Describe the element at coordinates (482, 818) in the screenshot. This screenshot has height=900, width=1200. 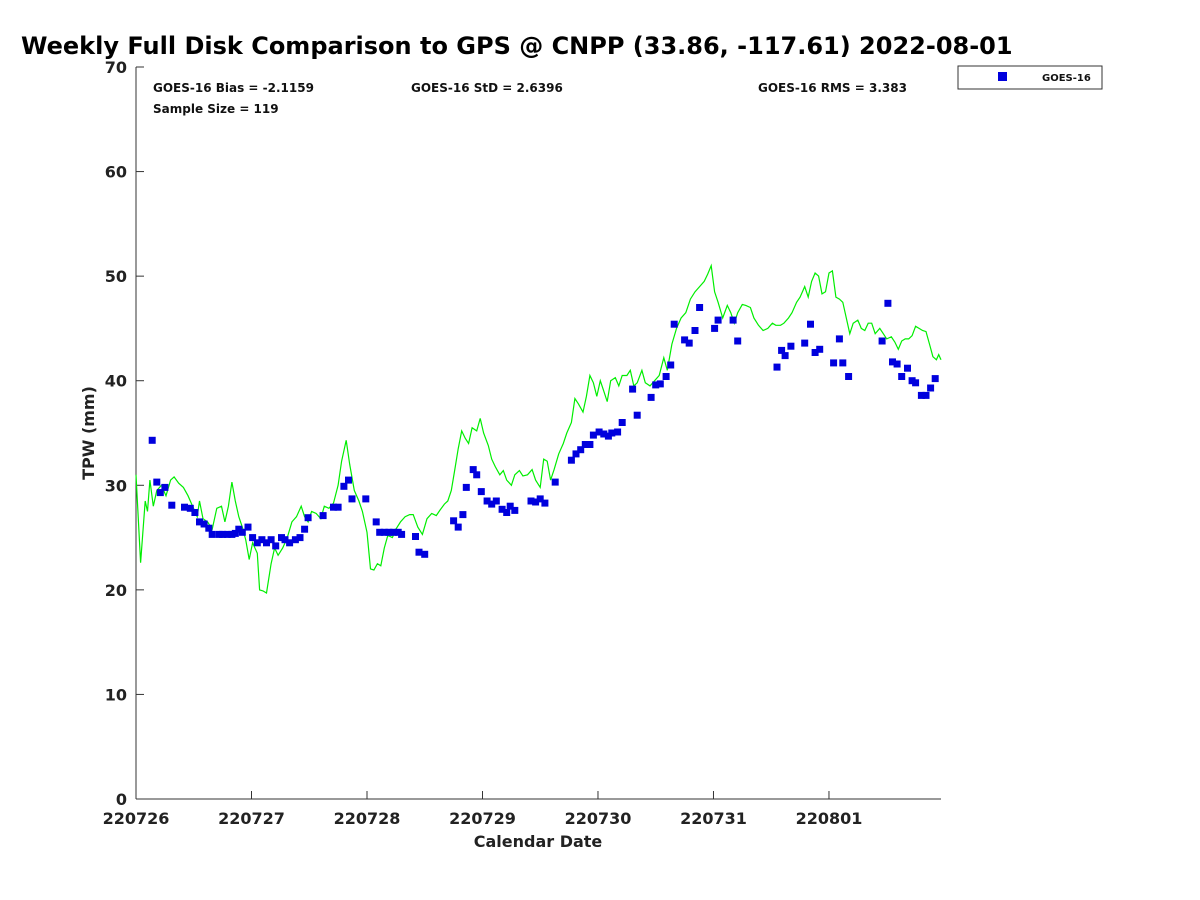
I see `x-tick-label: 220729` at that location.